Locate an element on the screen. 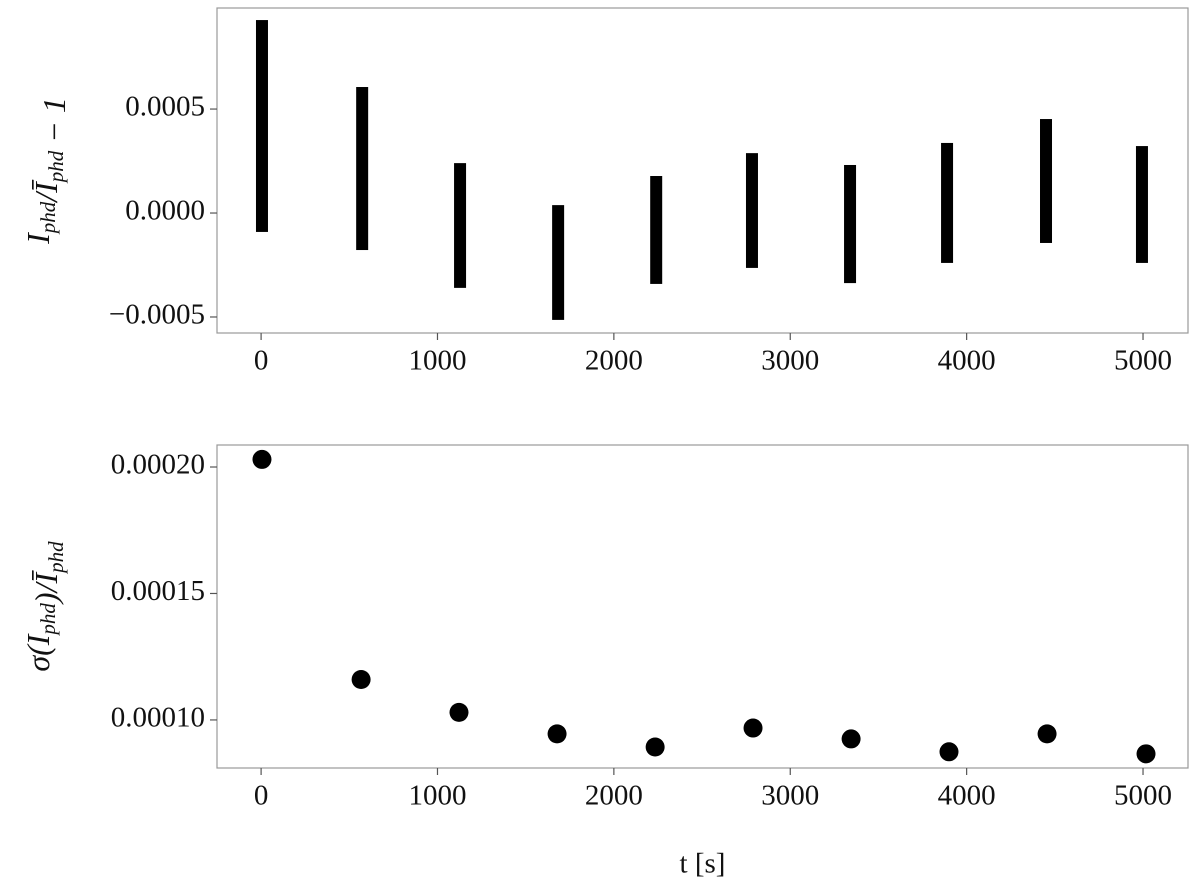 This screenshot has height=891, width=1200. y-label-part: )/ is located at coordinates (46, 592).